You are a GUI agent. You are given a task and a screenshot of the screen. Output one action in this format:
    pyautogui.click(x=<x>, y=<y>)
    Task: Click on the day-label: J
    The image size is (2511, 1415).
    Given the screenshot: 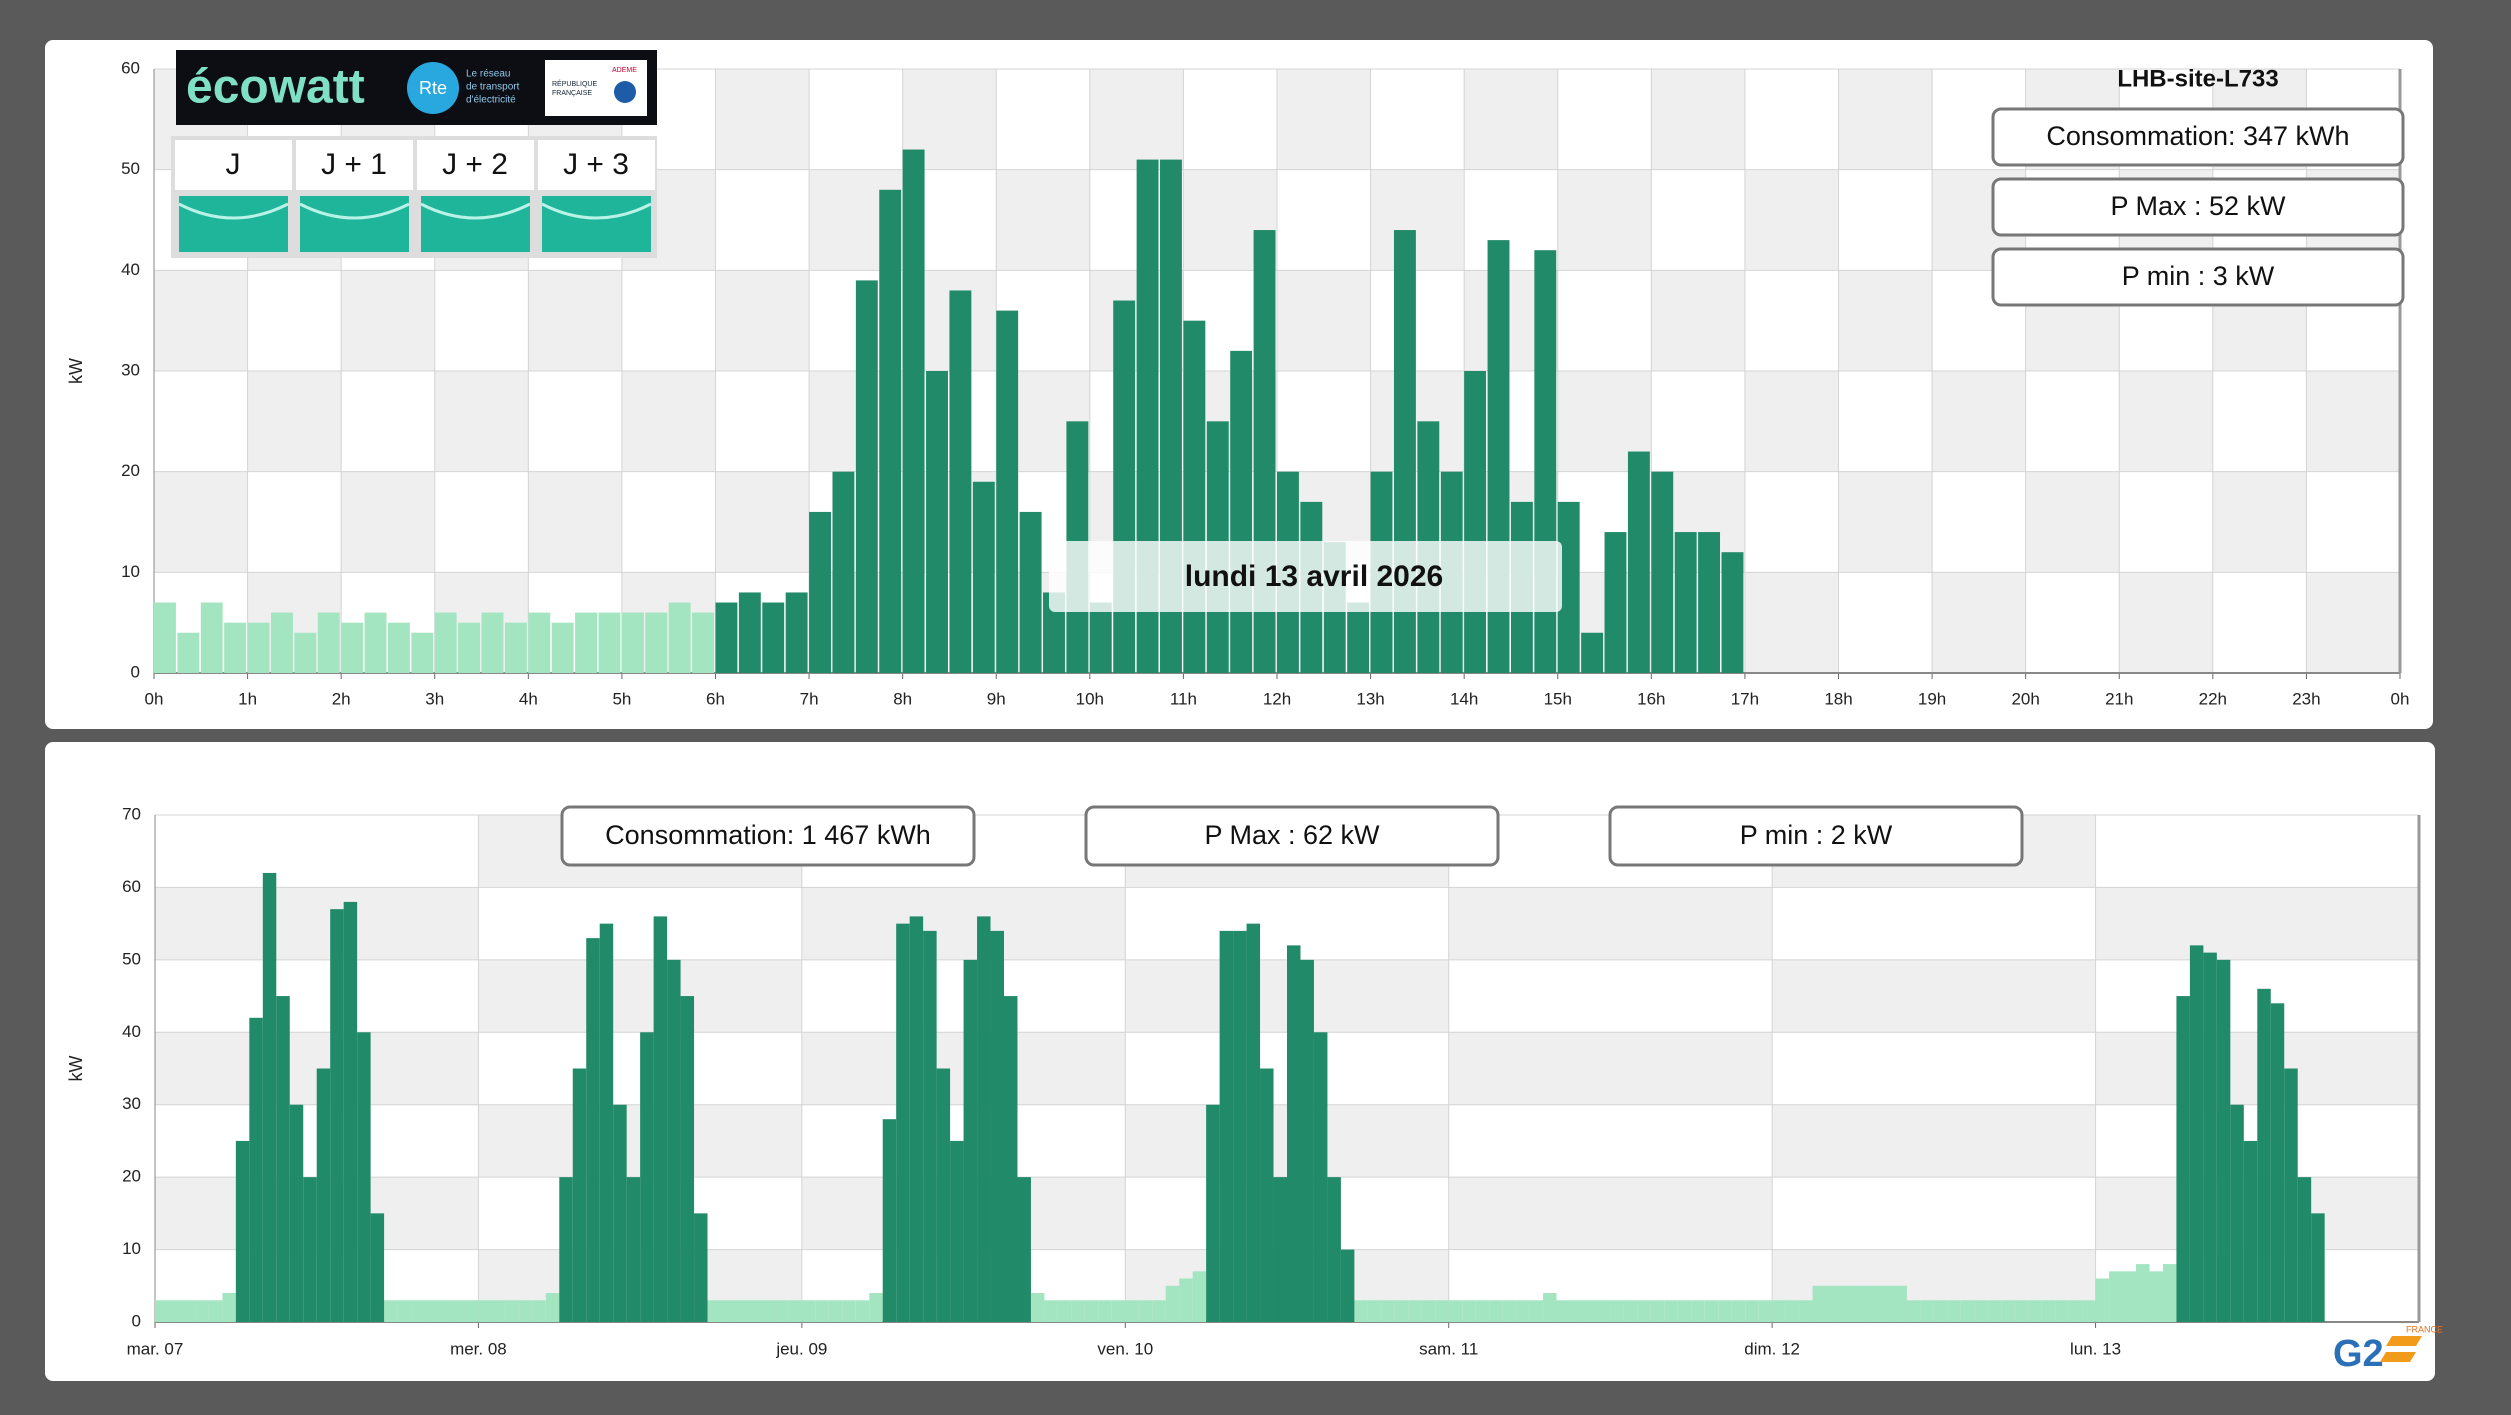 What is the action you would take?
    pyautogui.click(x=233, y=164)
    